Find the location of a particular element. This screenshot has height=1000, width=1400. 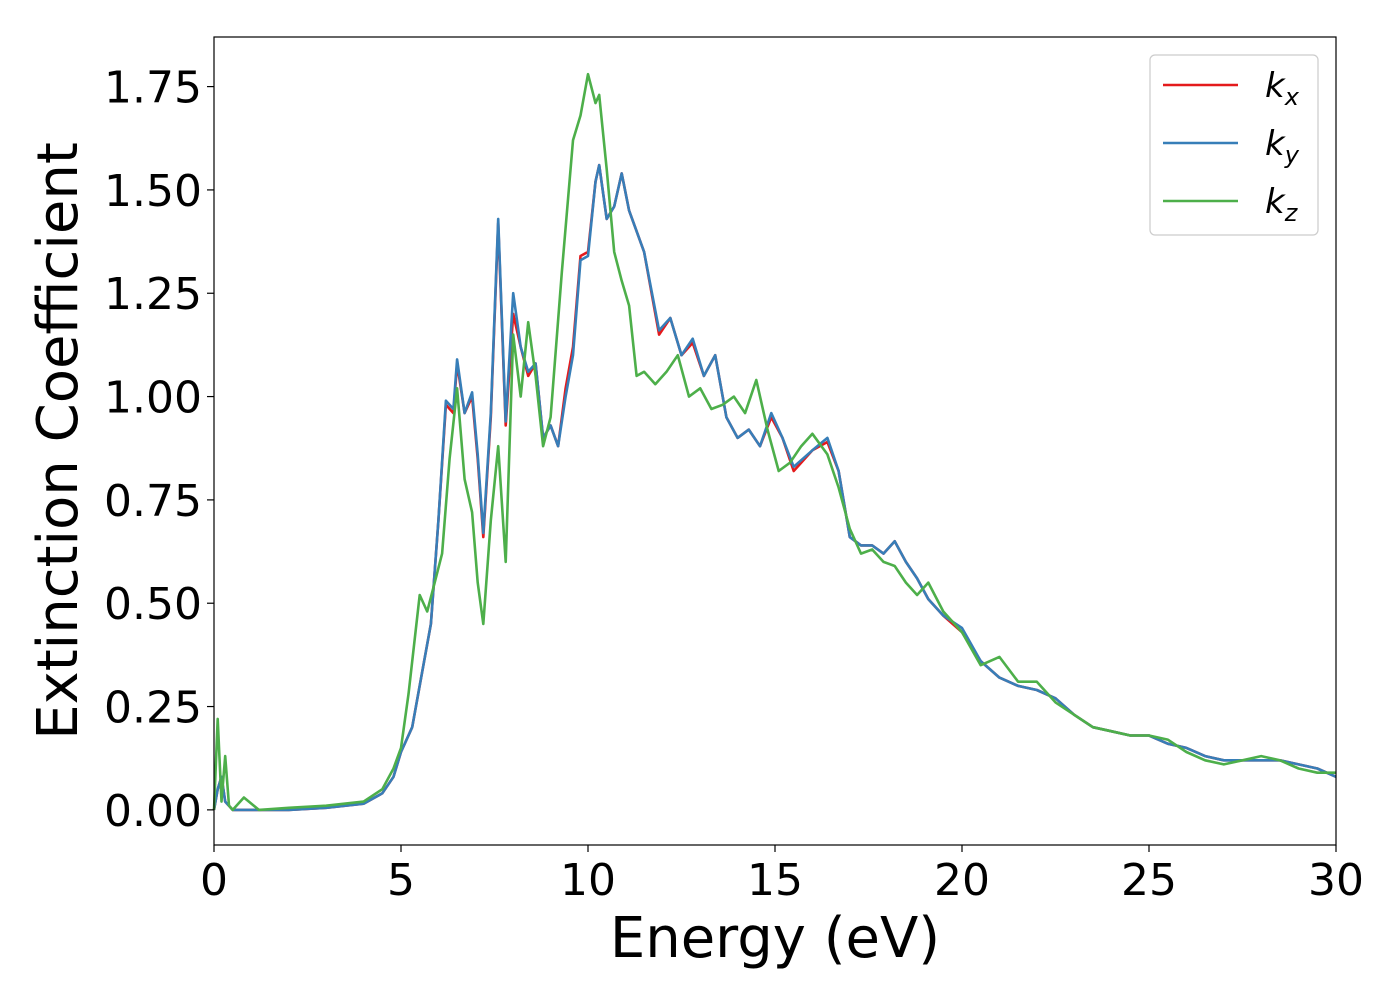

x-tick-label: 25 is located at coordinates (1149, 880).